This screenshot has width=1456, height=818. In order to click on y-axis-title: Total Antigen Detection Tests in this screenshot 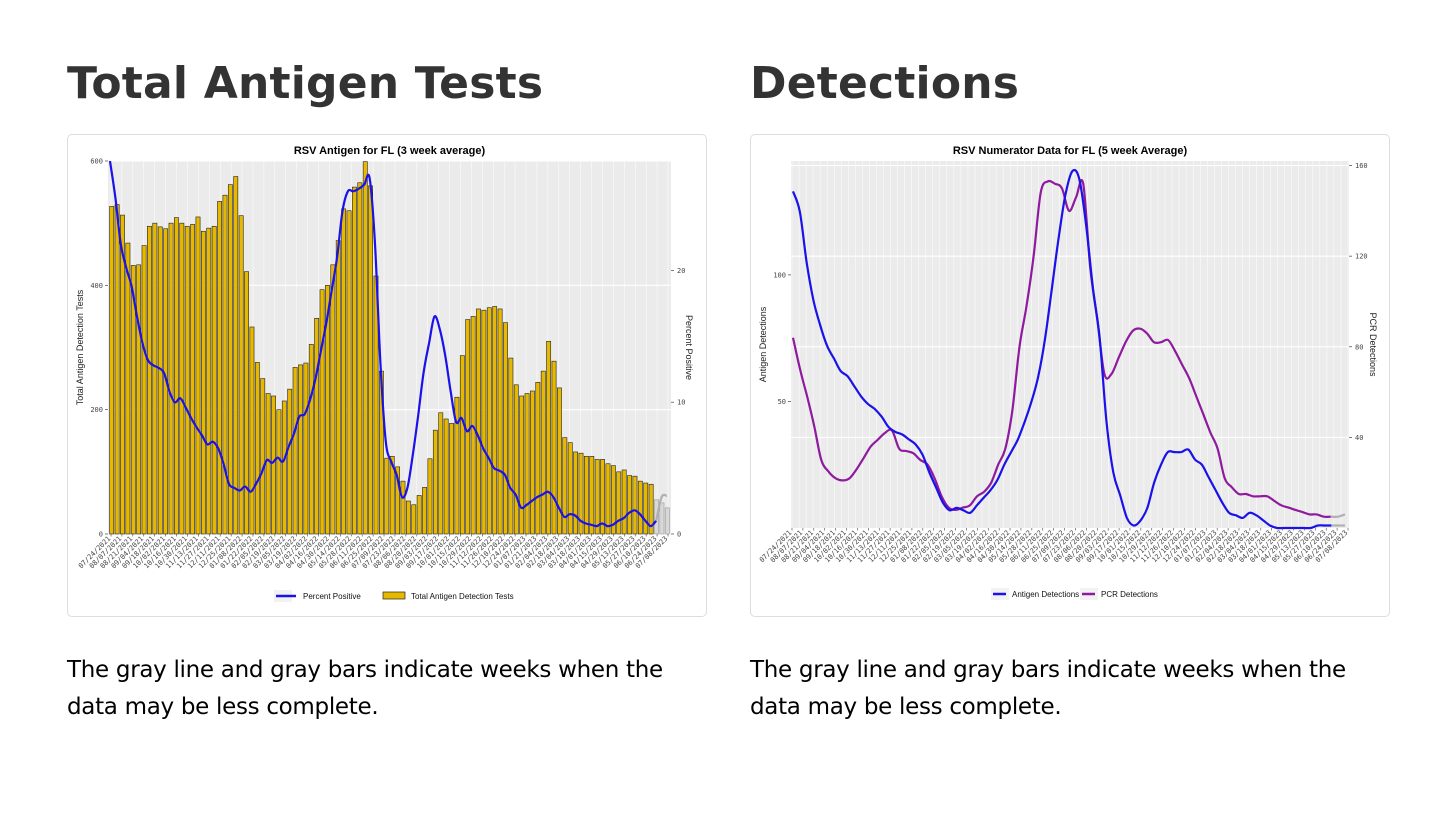, I will do `click(80, 347)`.